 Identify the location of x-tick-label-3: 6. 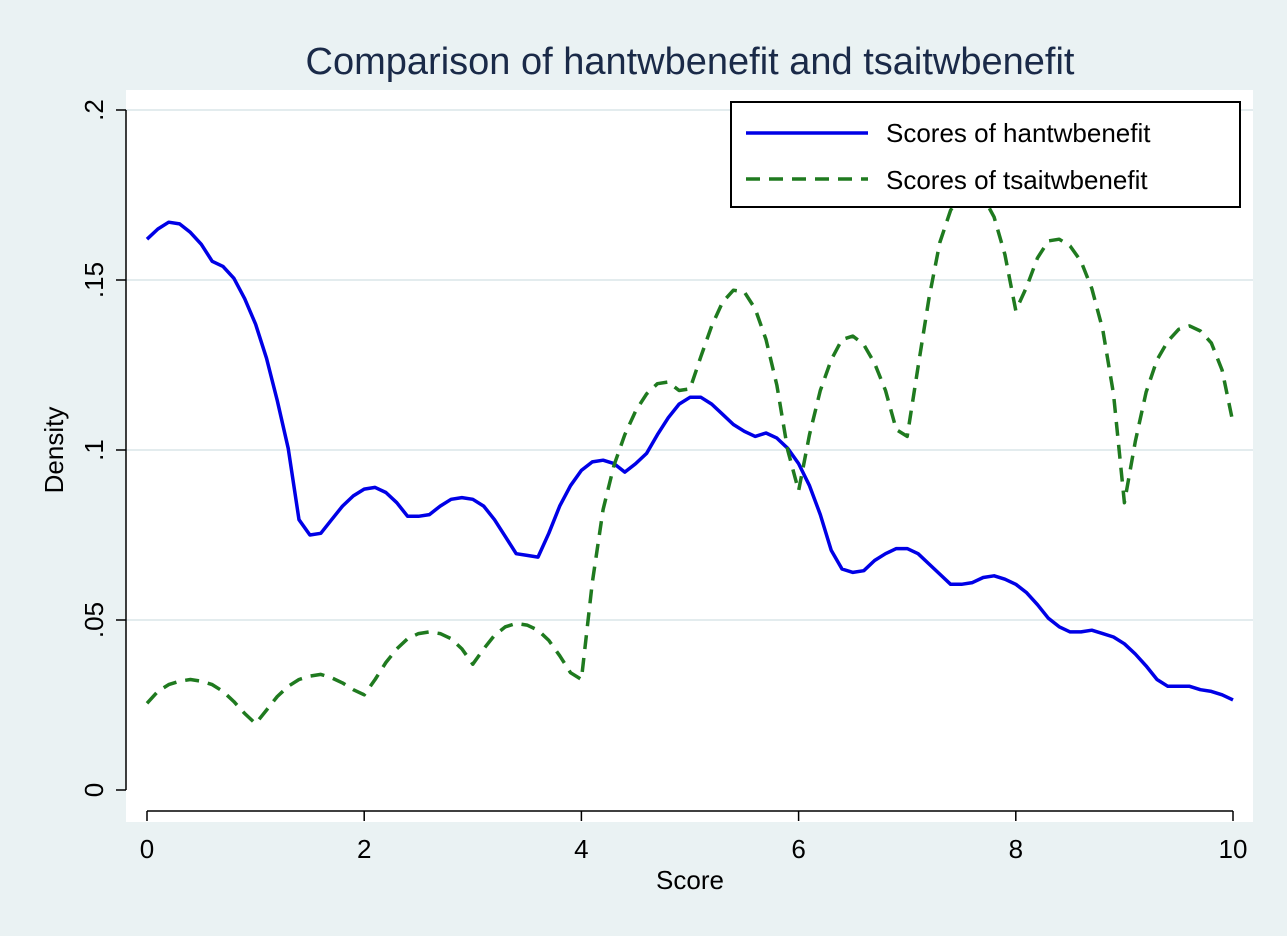
(798, 849).